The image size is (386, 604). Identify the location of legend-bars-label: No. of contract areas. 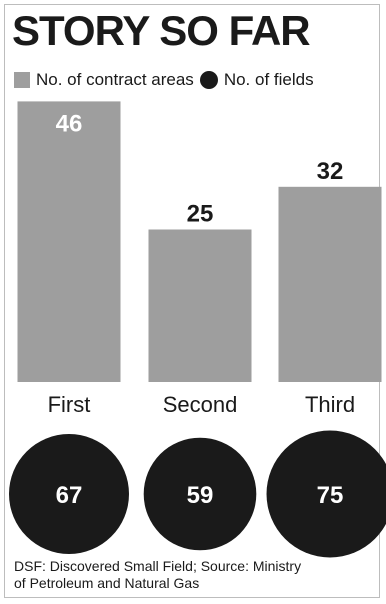
(115, 79).